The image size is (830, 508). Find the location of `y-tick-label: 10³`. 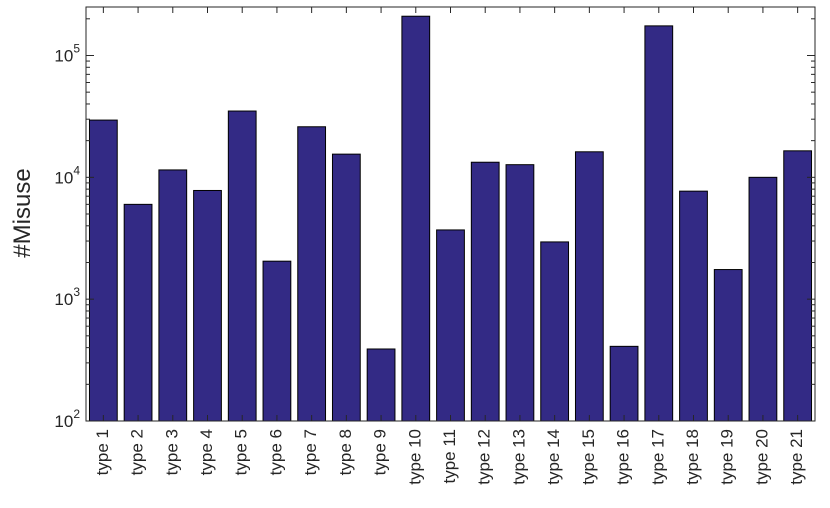

y-tick-label: 10³ is located at coordinates (67, 297).